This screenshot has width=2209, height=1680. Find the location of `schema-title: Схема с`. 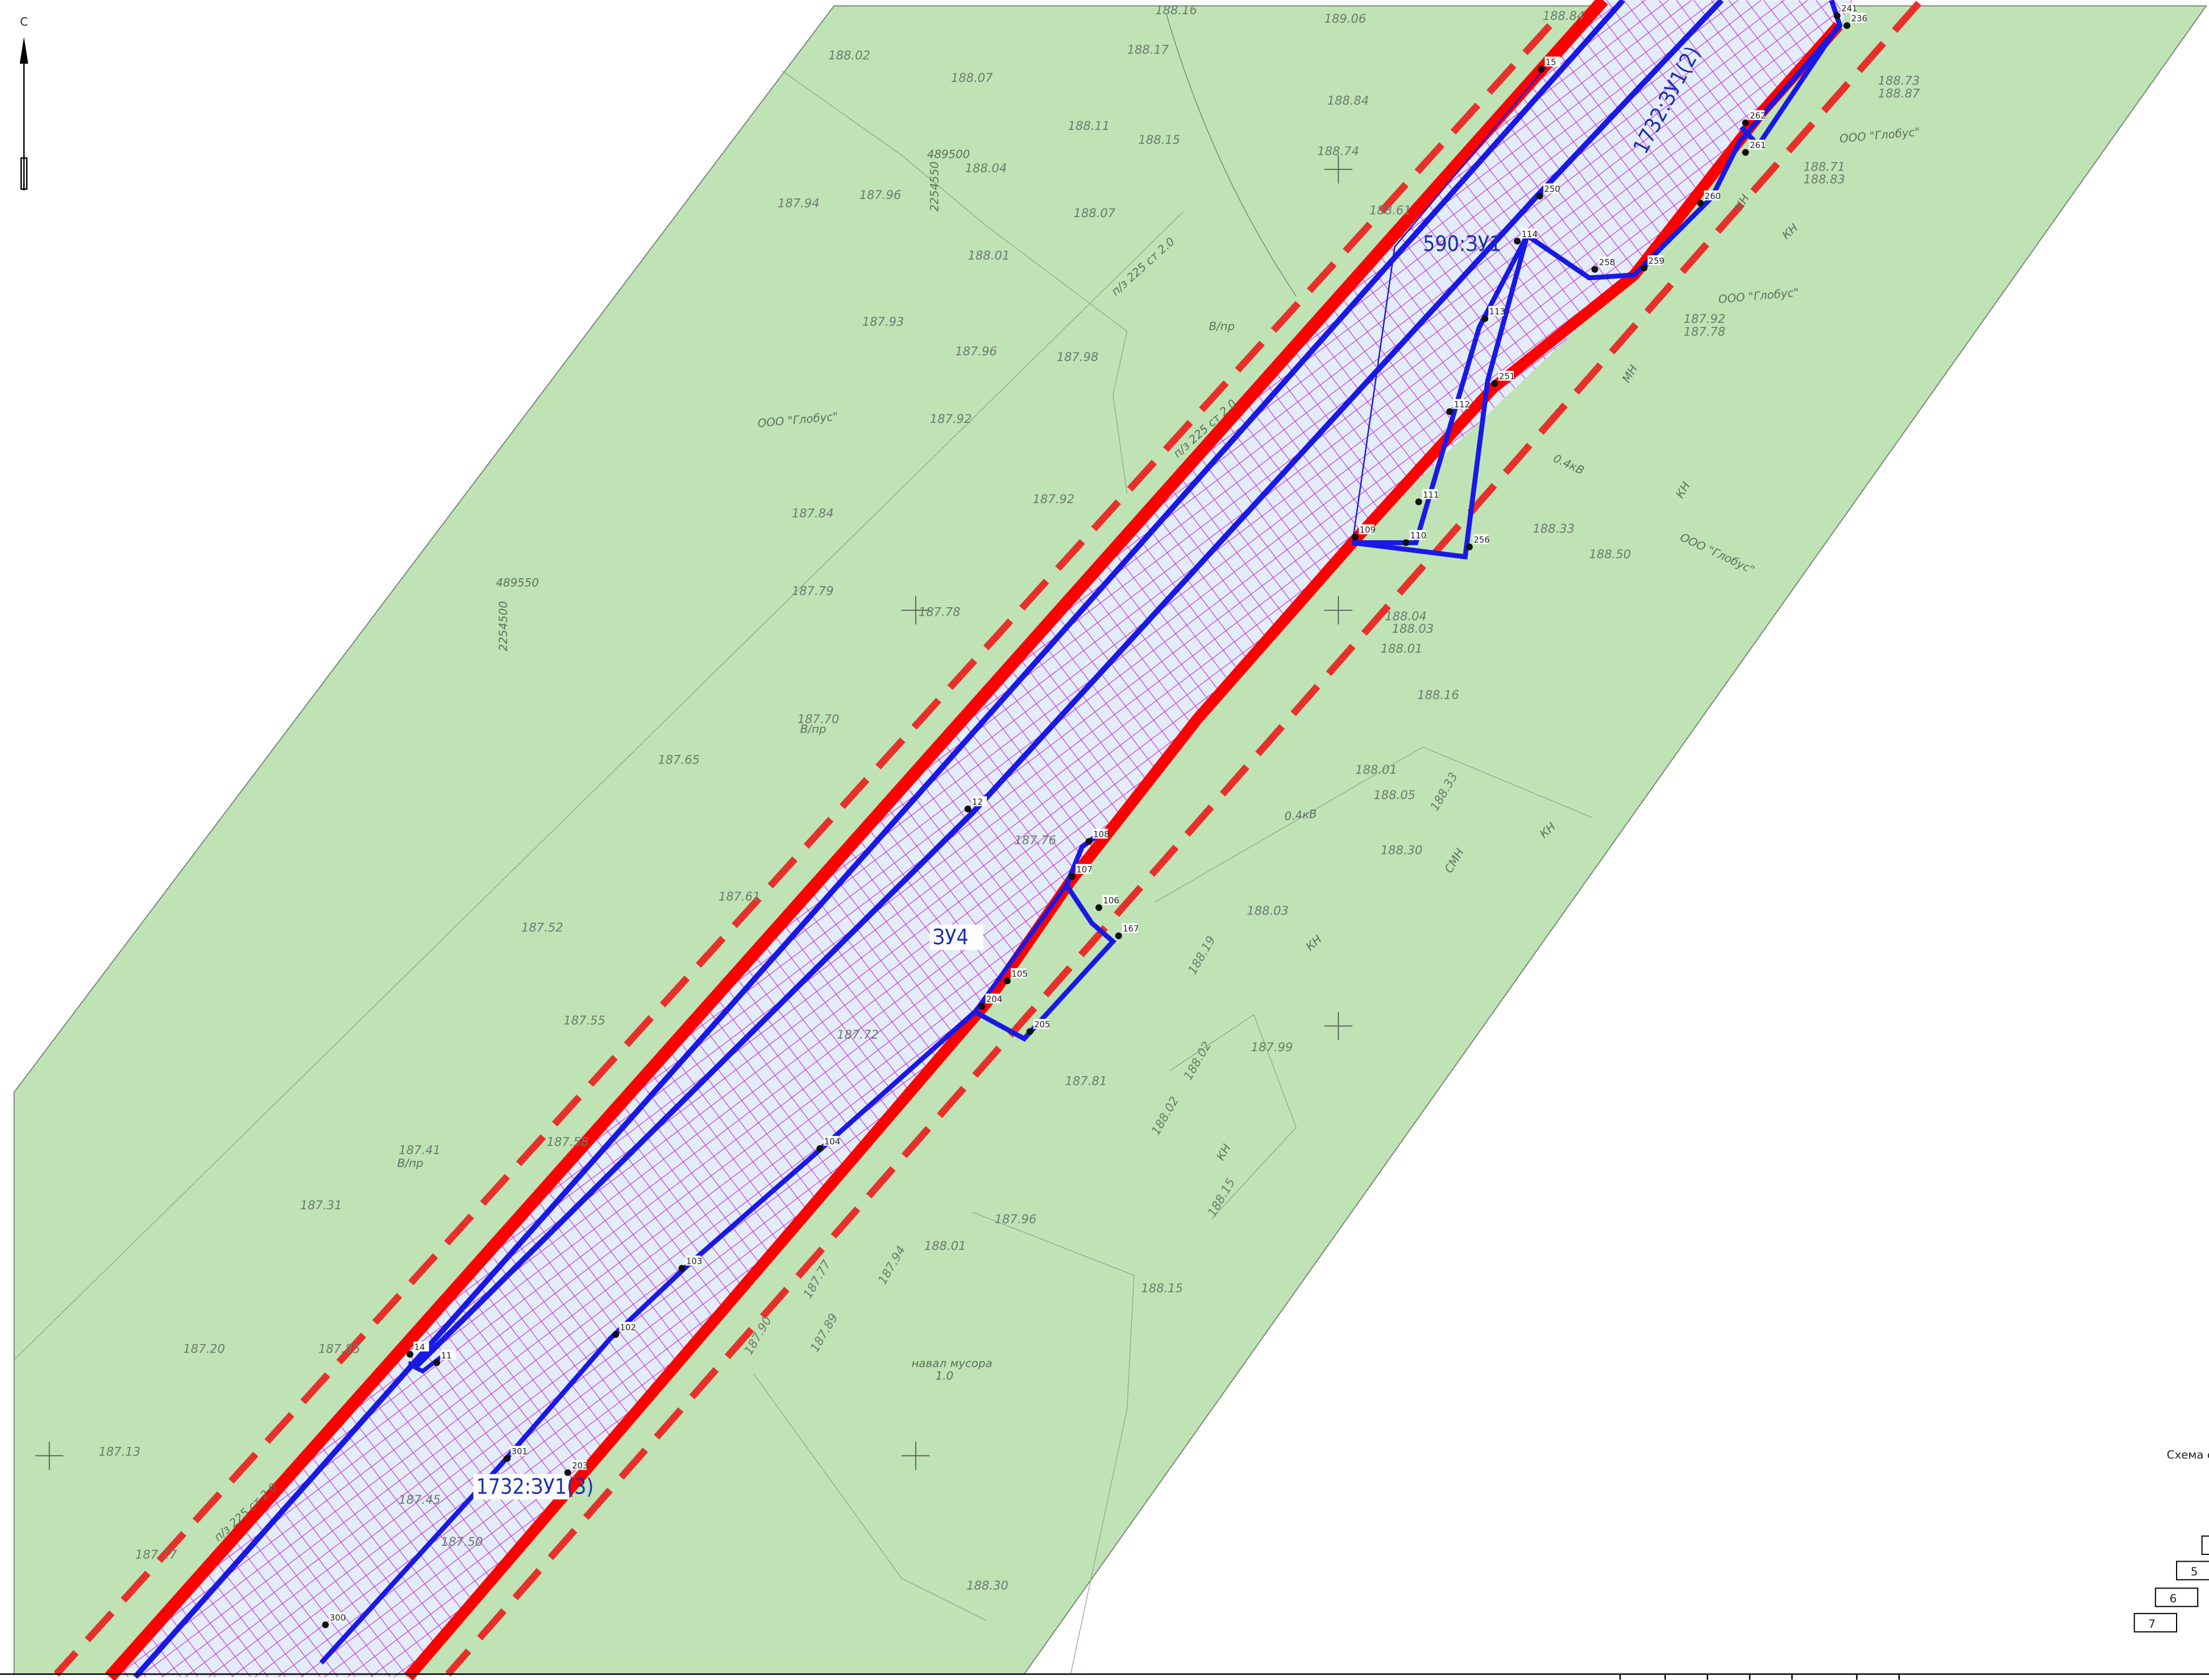

schema-title: Схема с is located at coordinates (2188, 1454).